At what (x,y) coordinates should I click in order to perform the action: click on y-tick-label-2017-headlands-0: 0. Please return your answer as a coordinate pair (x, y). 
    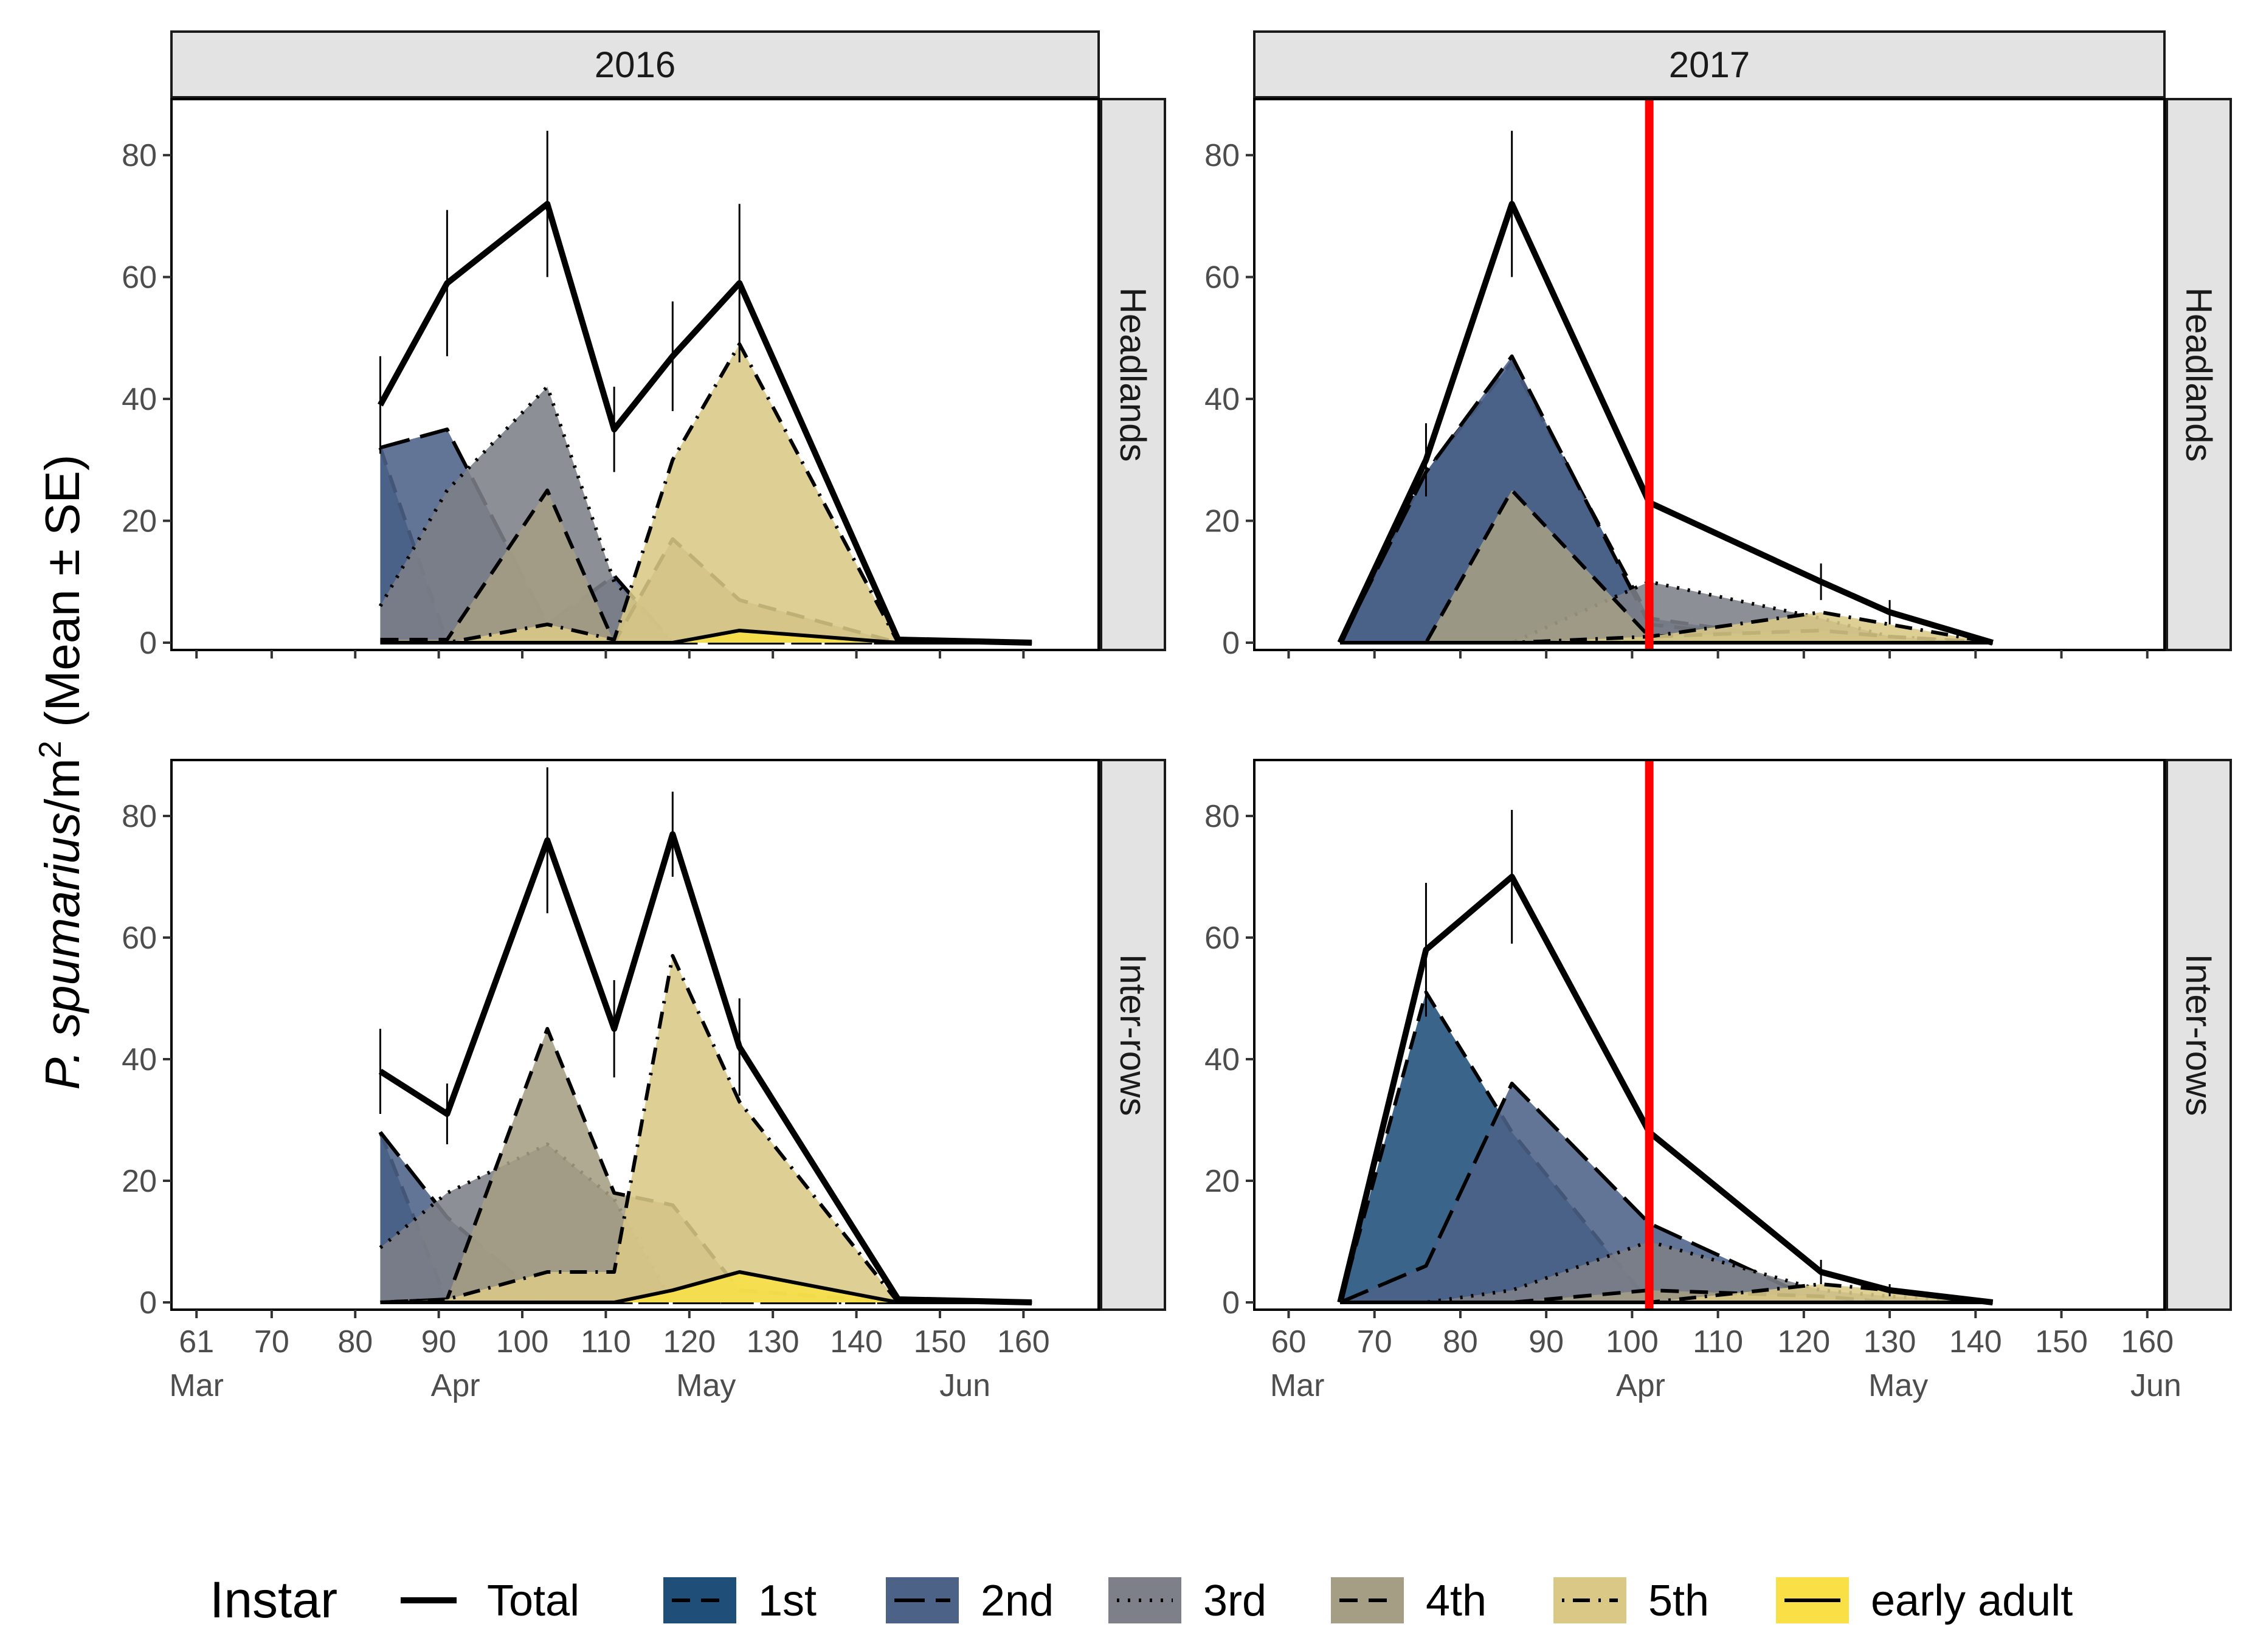
    Looking at the image, I should click on (1231, 643).